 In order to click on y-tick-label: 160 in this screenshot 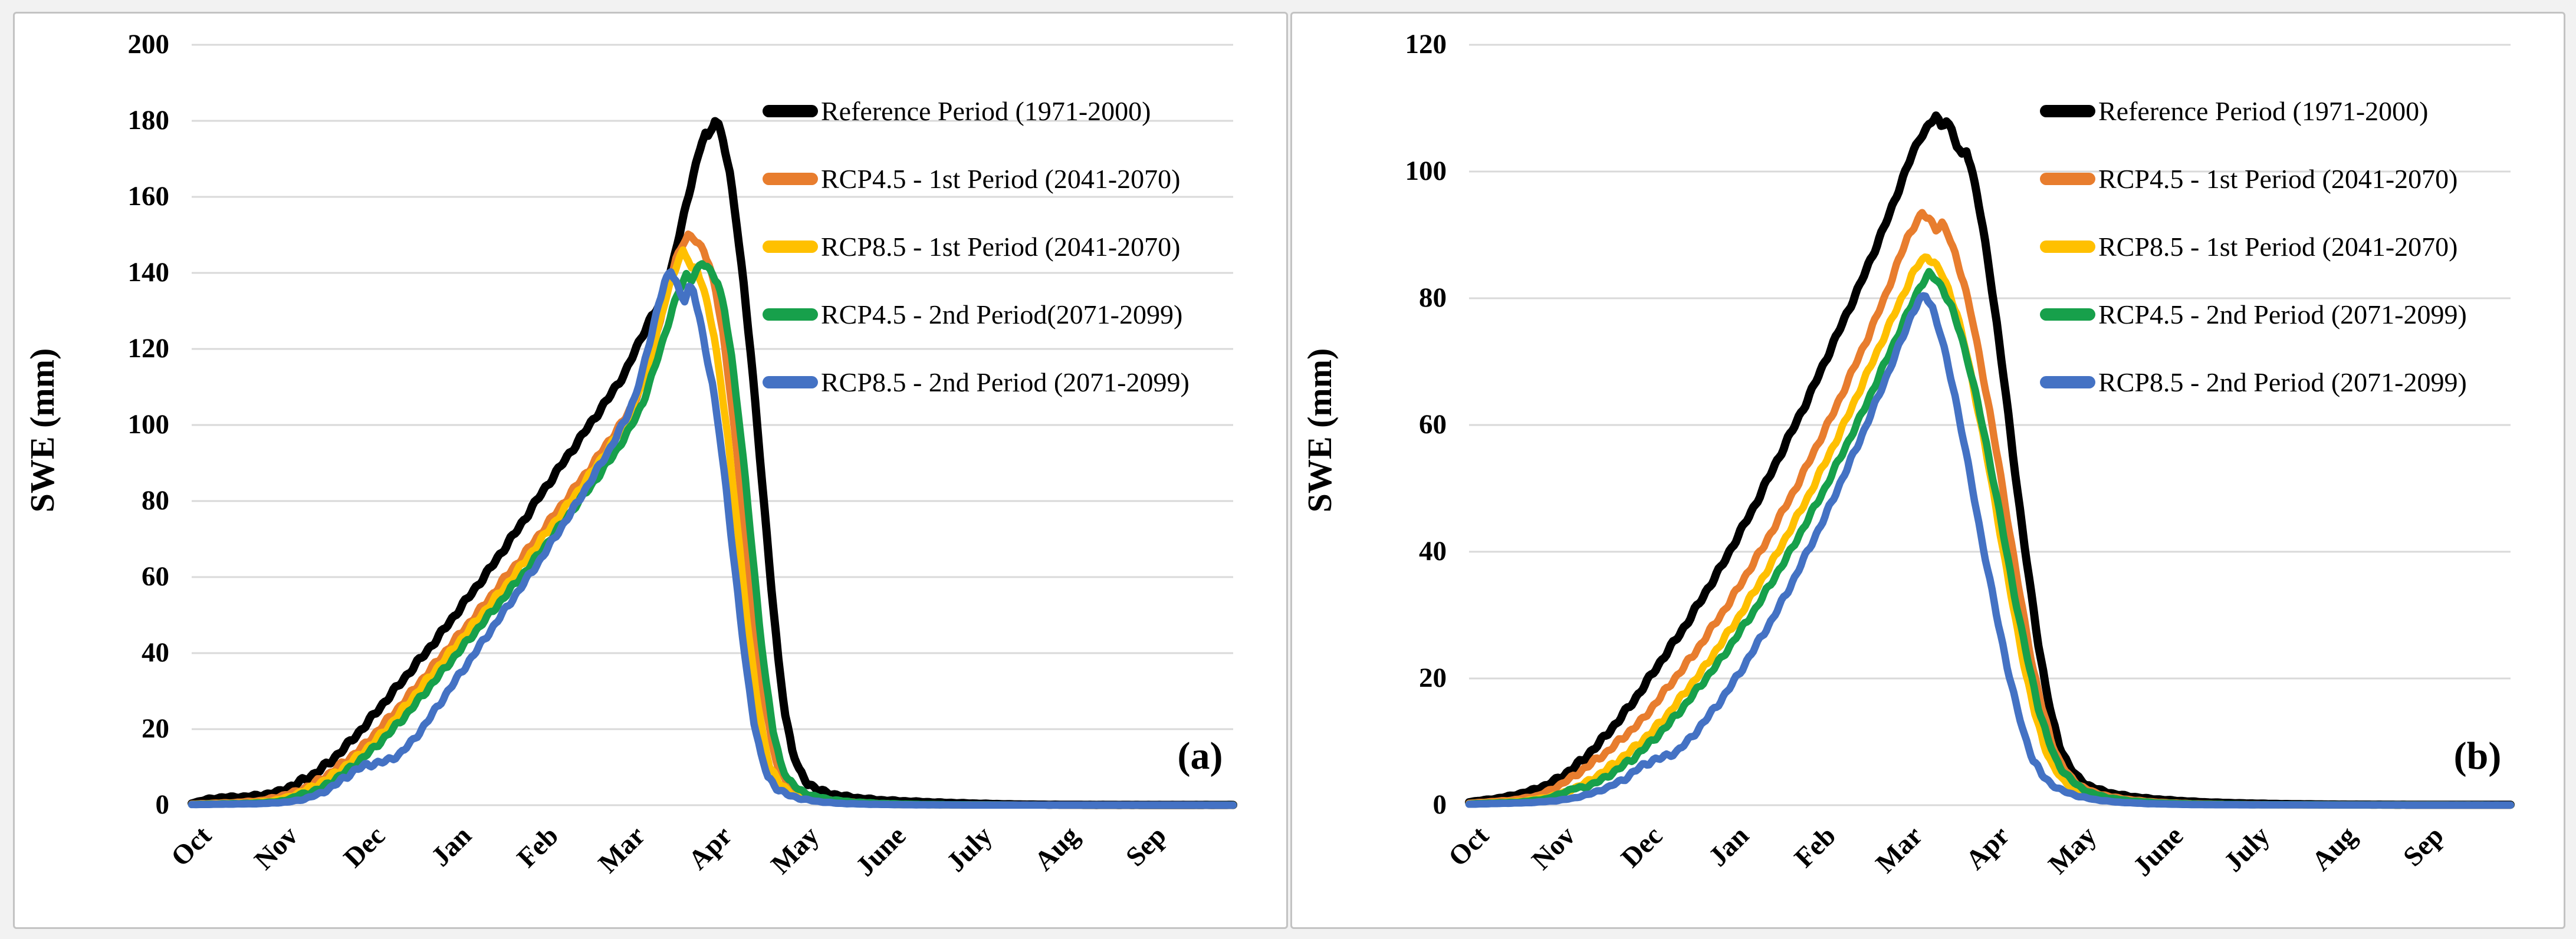, I will do `click(148, 196)`.